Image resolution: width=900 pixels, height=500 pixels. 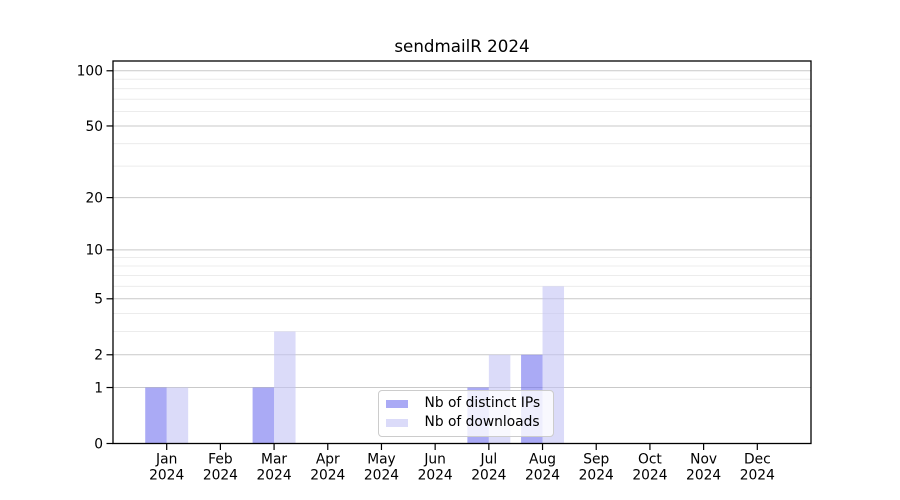 I want to click on y-tick-label: 1, so click(x=98, y=388).